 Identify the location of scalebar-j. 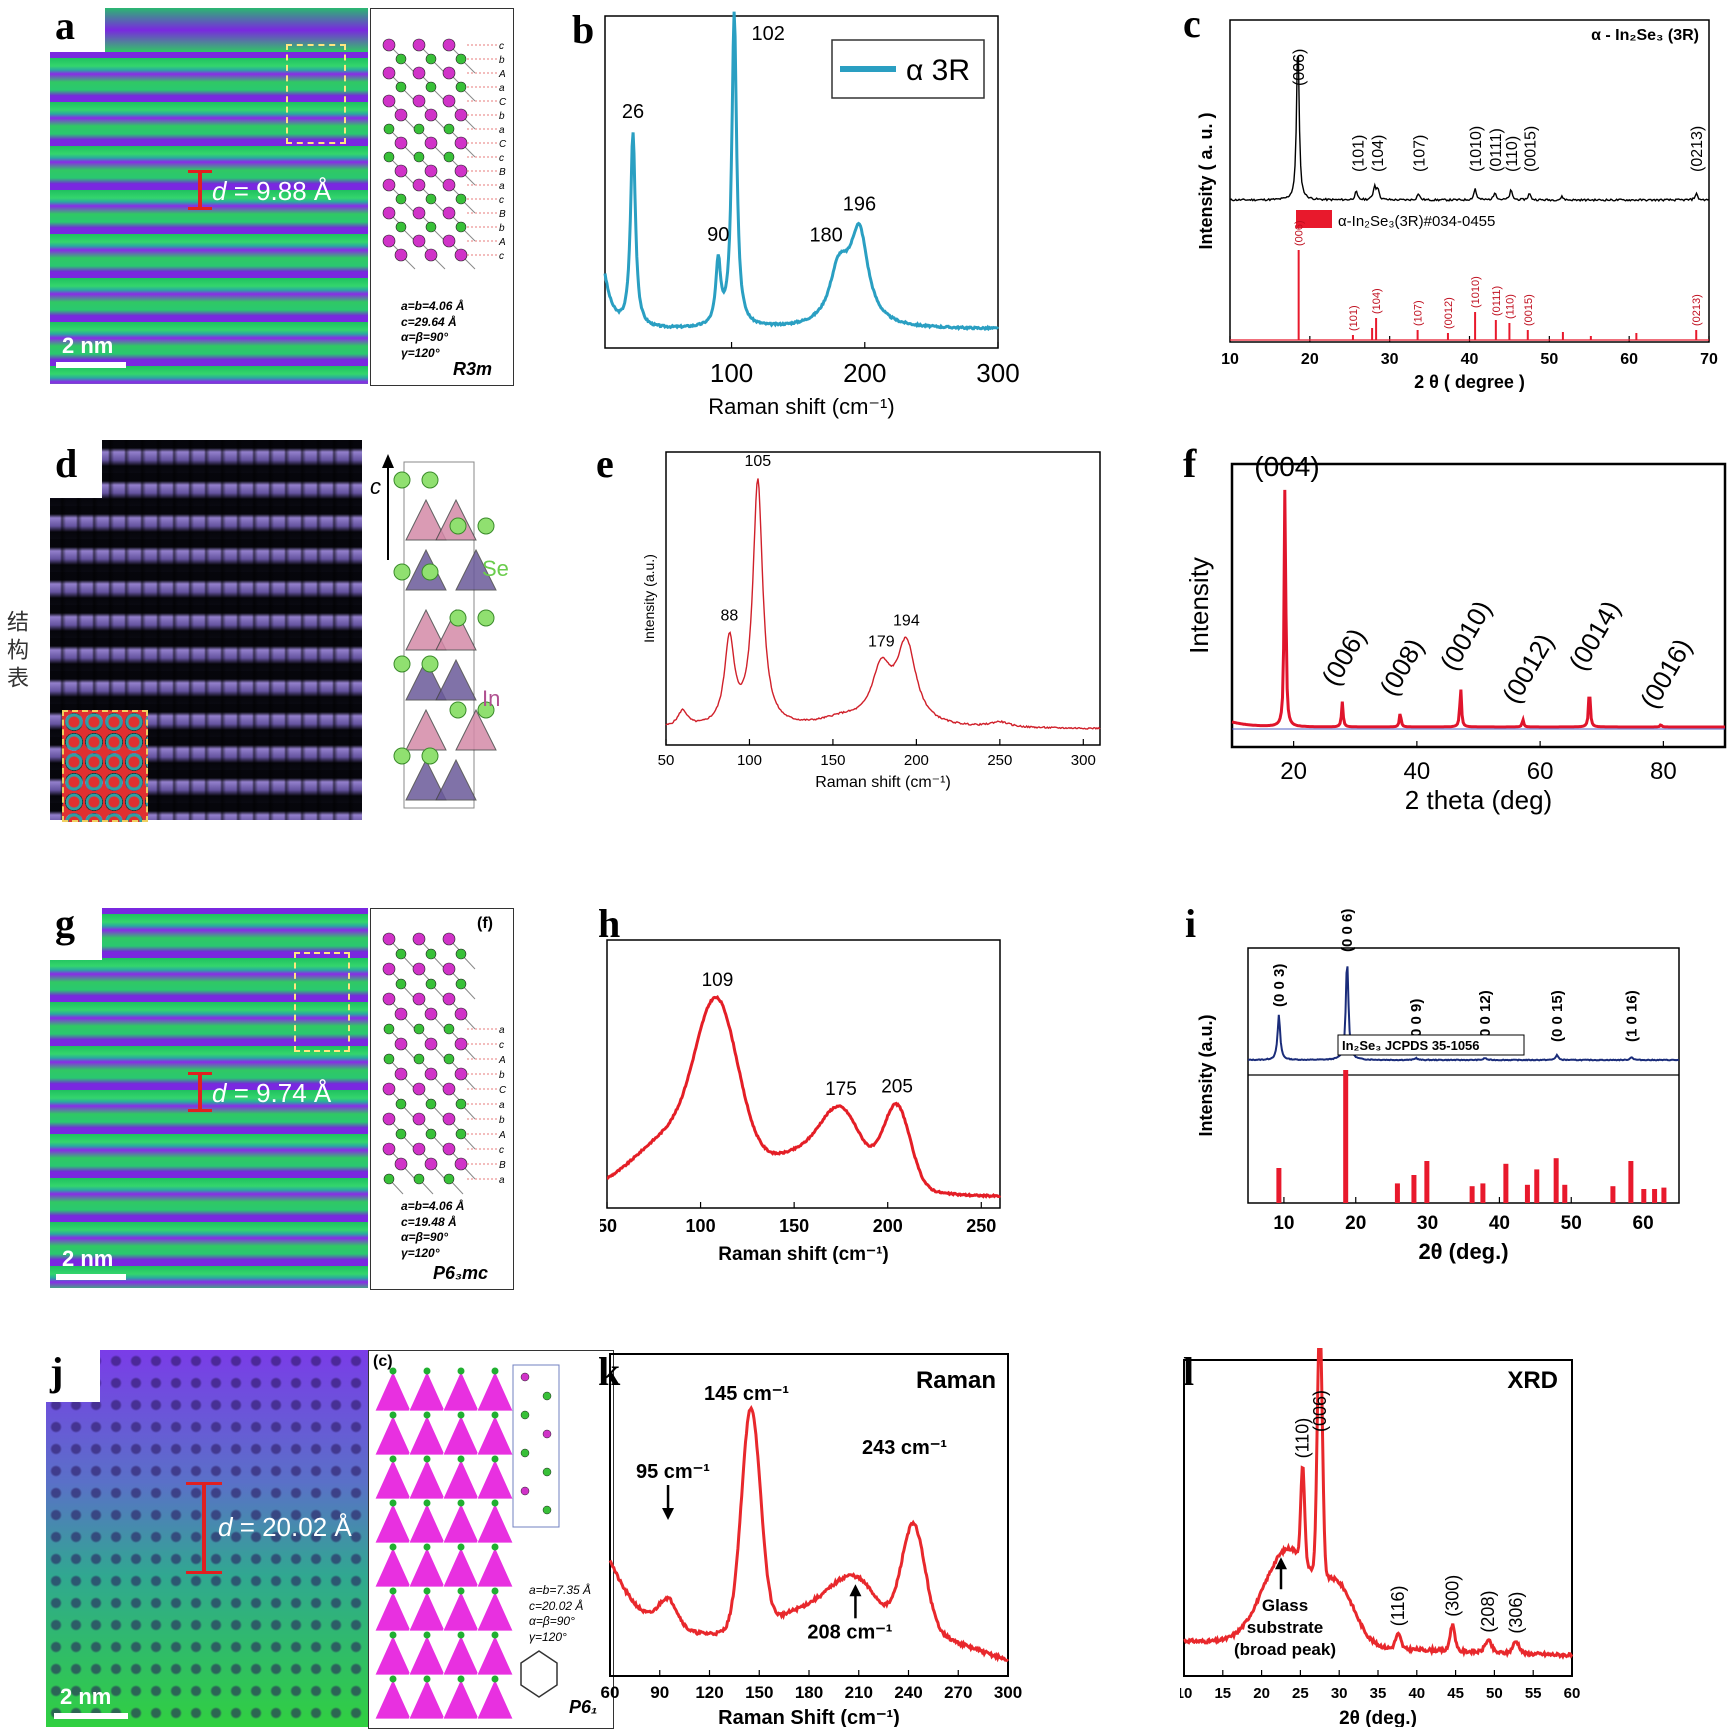
(91, 1716).